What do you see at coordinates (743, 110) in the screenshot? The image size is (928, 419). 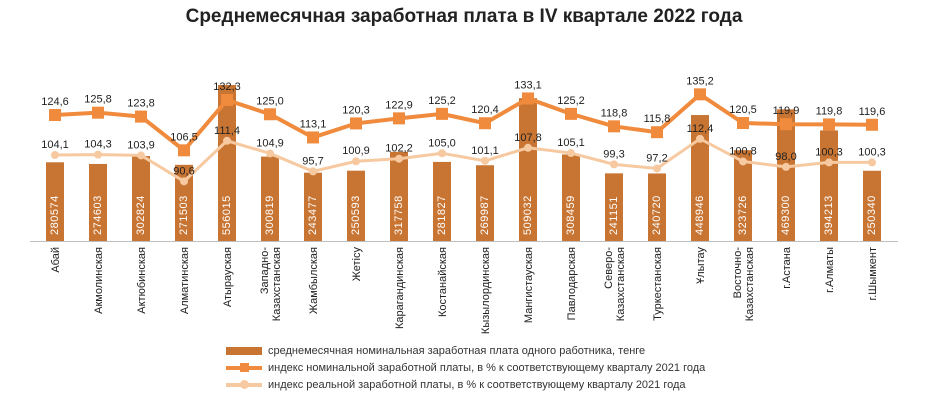 I see `nominal-index-label-16: 120,5` at bounding box center [743, 110].